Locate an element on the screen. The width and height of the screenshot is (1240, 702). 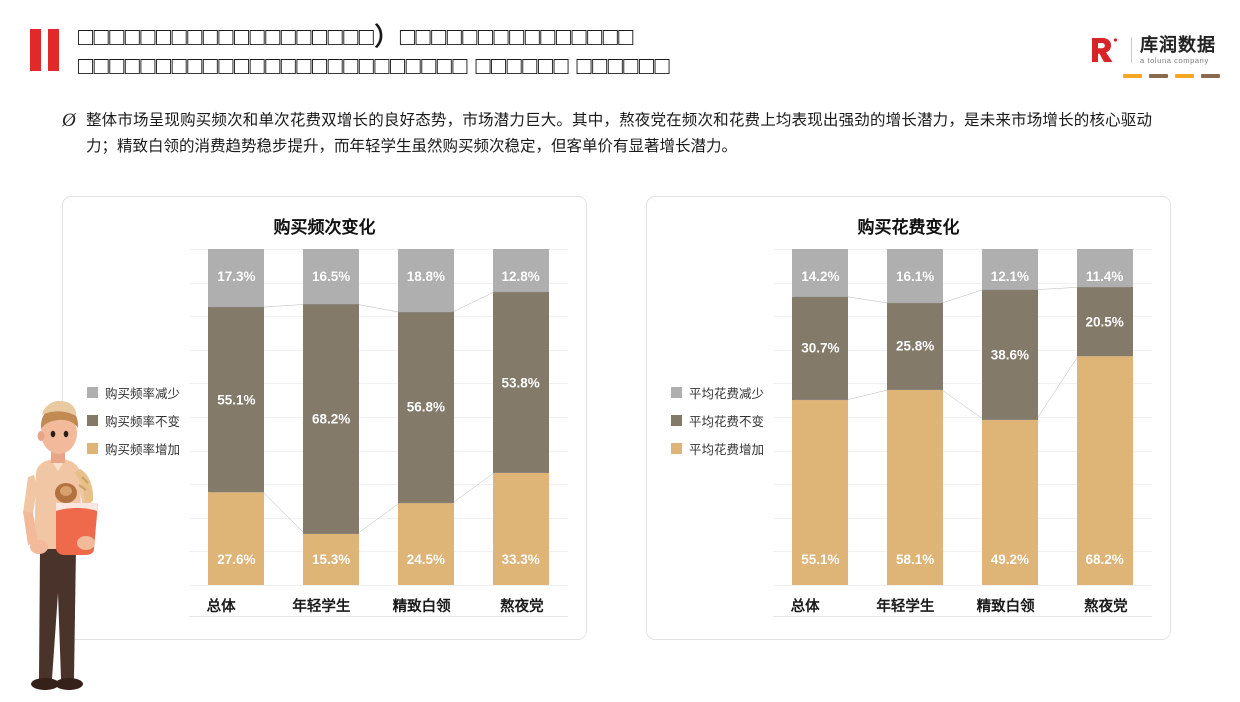
logo-divider is located at coordinates (1131, 50).